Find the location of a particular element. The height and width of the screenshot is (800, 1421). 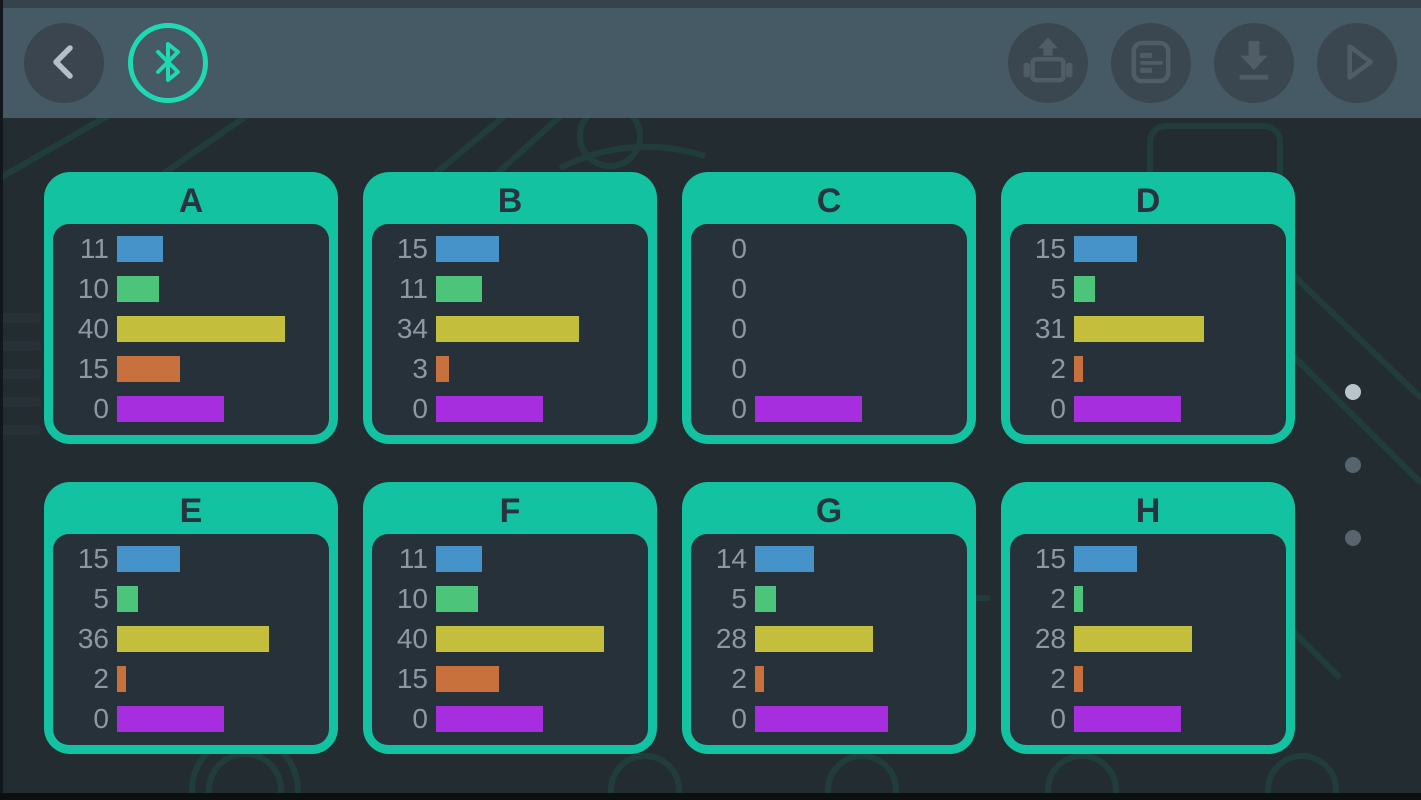

play-icon is located at coordinates (1357, 63).